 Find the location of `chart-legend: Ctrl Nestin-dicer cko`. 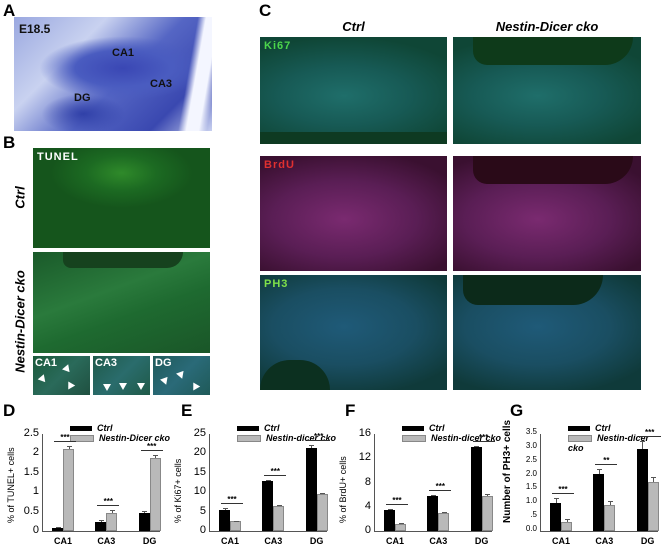

chart-legend: Ctrl Nestin-dicer cko is located at coordinates (615, 438).